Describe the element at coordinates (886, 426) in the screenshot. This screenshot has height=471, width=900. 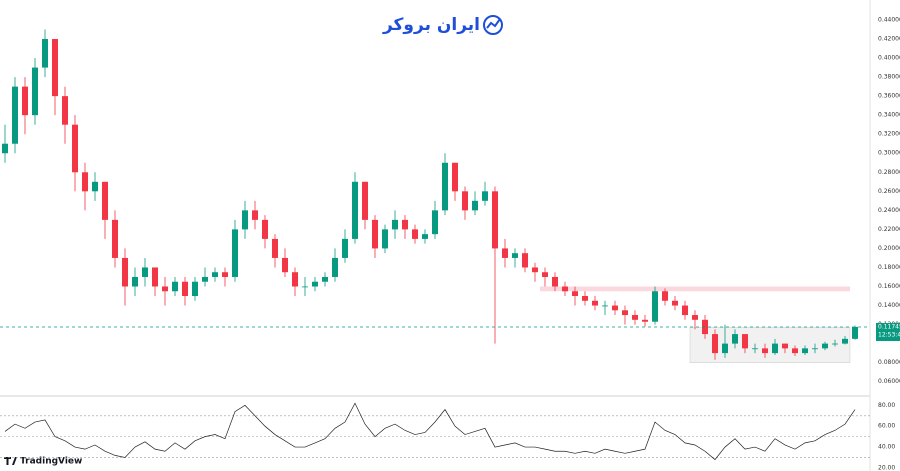
I see `rsi-tick-label: 60.00` at that location.